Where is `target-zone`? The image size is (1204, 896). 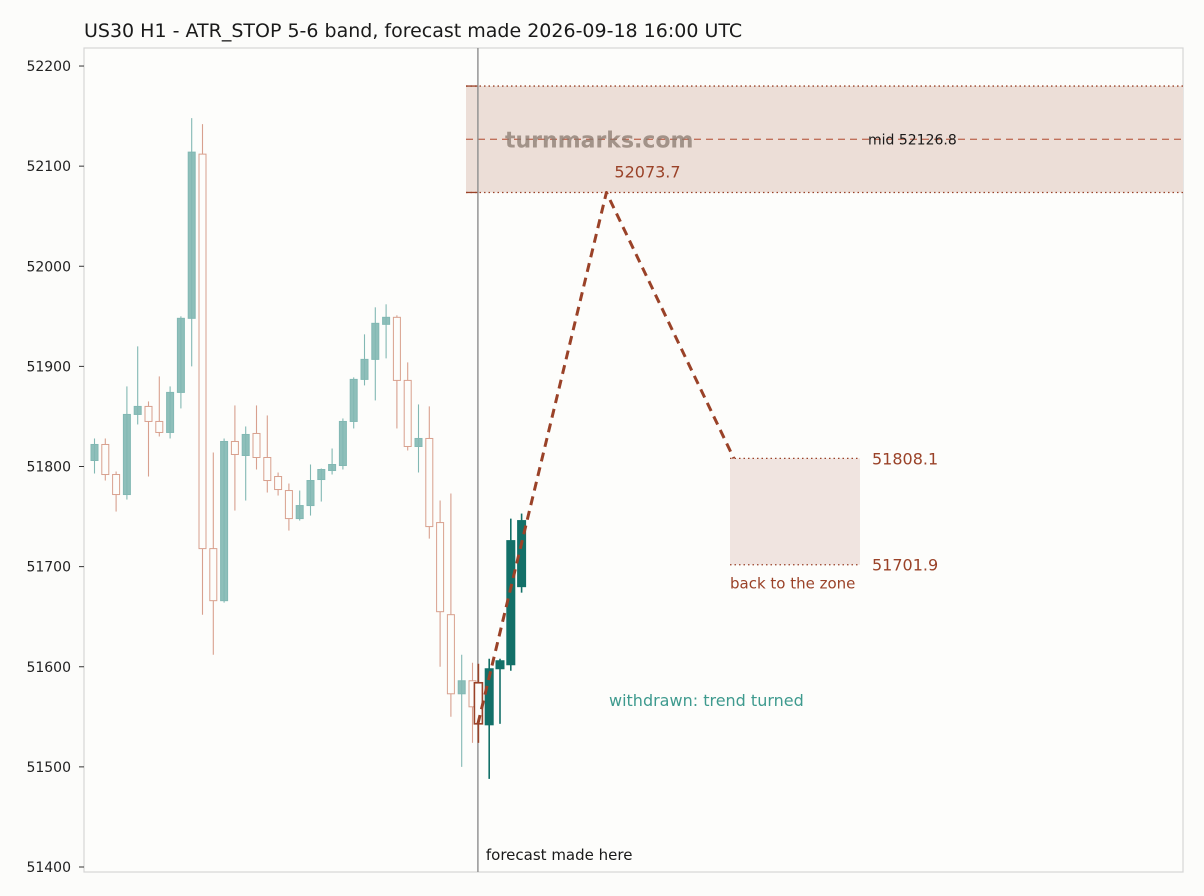 target-zone is located at coordinates (795, 511).